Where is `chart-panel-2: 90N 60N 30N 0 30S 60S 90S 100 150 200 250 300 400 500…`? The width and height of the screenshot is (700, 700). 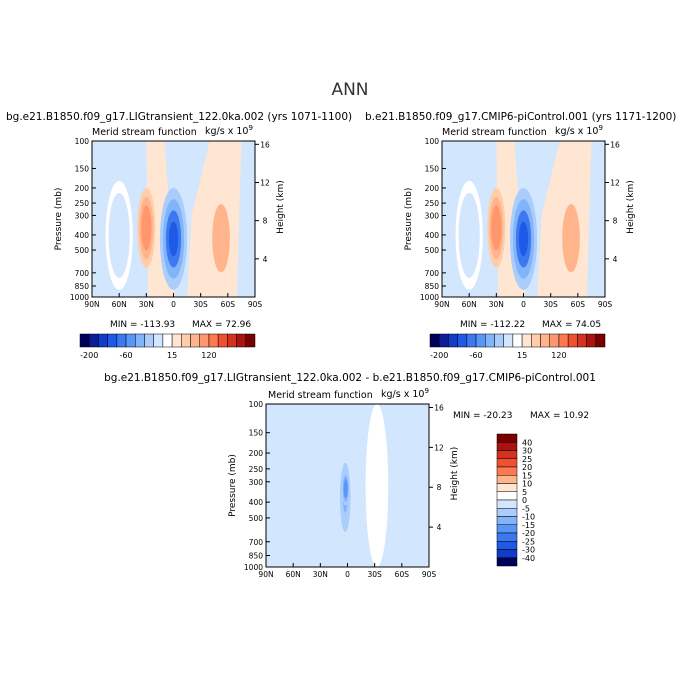 chart-panel-2: 90N 60N 30N 0 30S 60S 90S 100 150 200 250 300 400 500… is located at coordinates (520, 248).